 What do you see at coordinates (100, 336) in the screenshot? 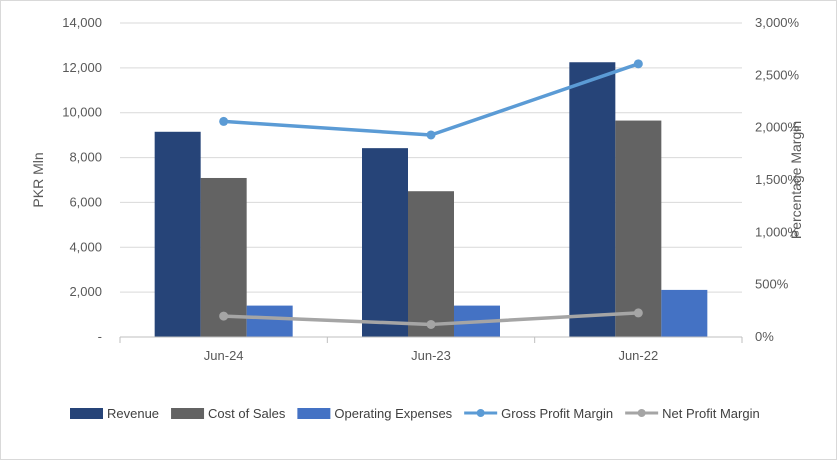
I see `y-tick-label: -` at bounding box center [100, 336].